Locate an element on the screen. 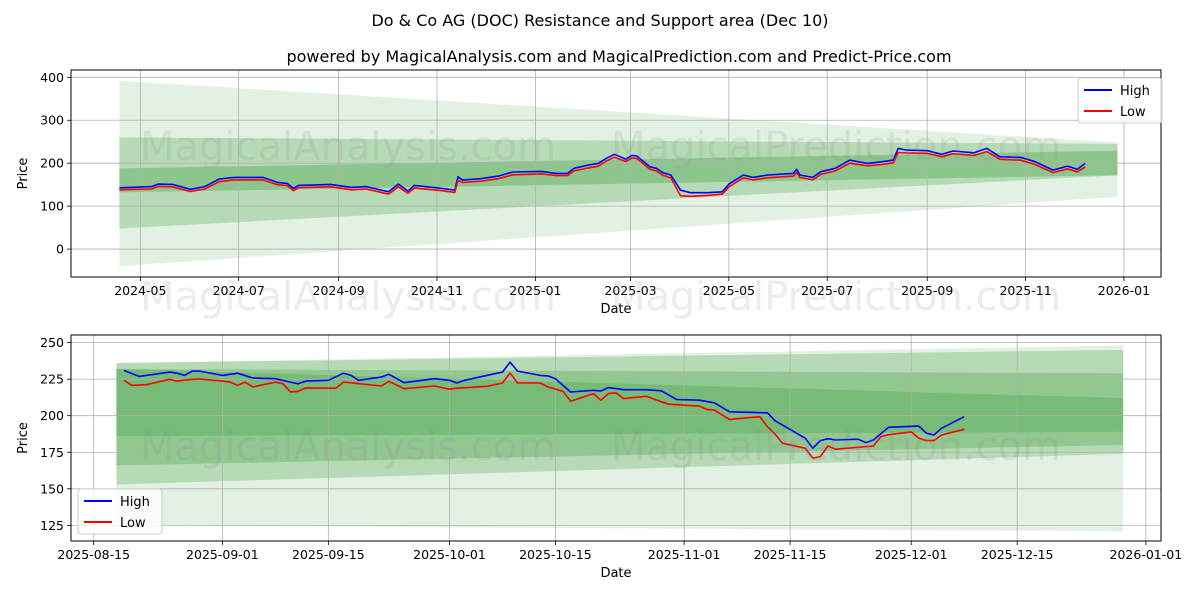 The image size is (1200, 600). x-tick-label: 2025-12-15 is located at coordinates (1017, 554).